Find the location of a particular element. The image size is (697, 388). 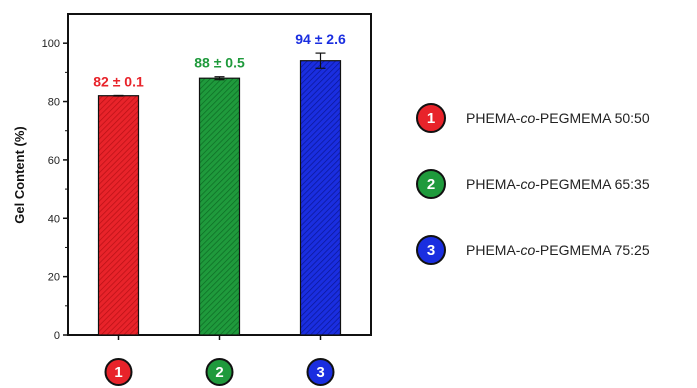

legend-item-1: 1 PHEMA-co-PEGMEMA 50:50 is located at coordinates (533, 118).